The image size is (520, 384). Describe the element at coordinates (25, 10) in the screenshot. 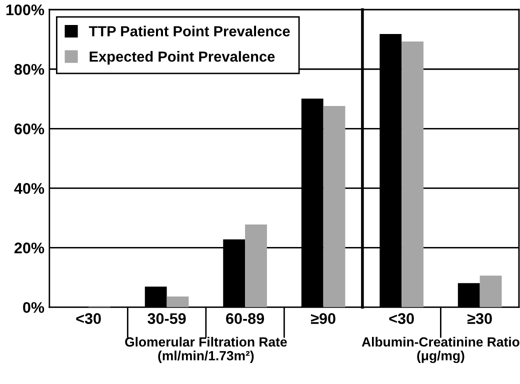

I see `y-tick-label: 100%` at that location.